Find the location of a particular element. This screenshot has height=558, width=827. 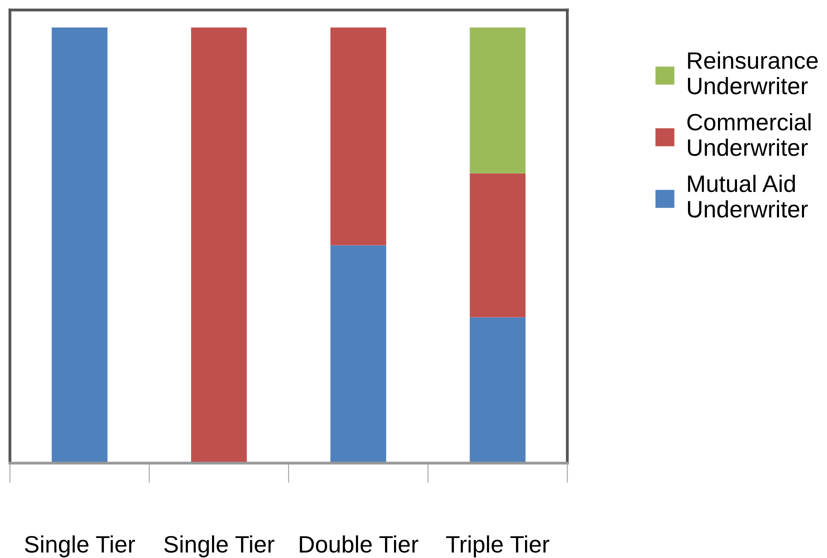

legend-label: Mutual Aid Underwriter is located at coordinates (748, 196).